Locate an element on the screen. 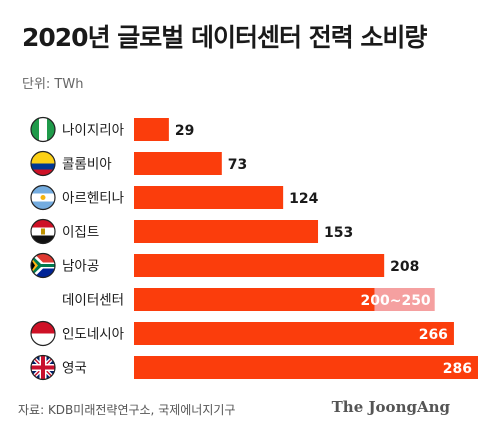 The width and height of the screenshot is (480, 439). data-label: 124 is located at coordinates (303, 199).